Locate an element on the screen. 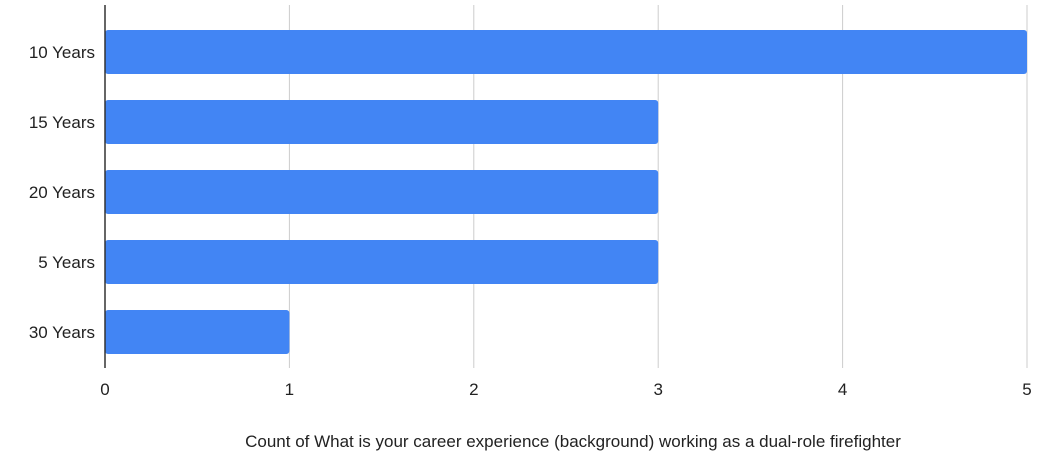 The height and width of the screenshot is (466, 1037). x-tick-label: 0 is located at coordinates (104, 389).